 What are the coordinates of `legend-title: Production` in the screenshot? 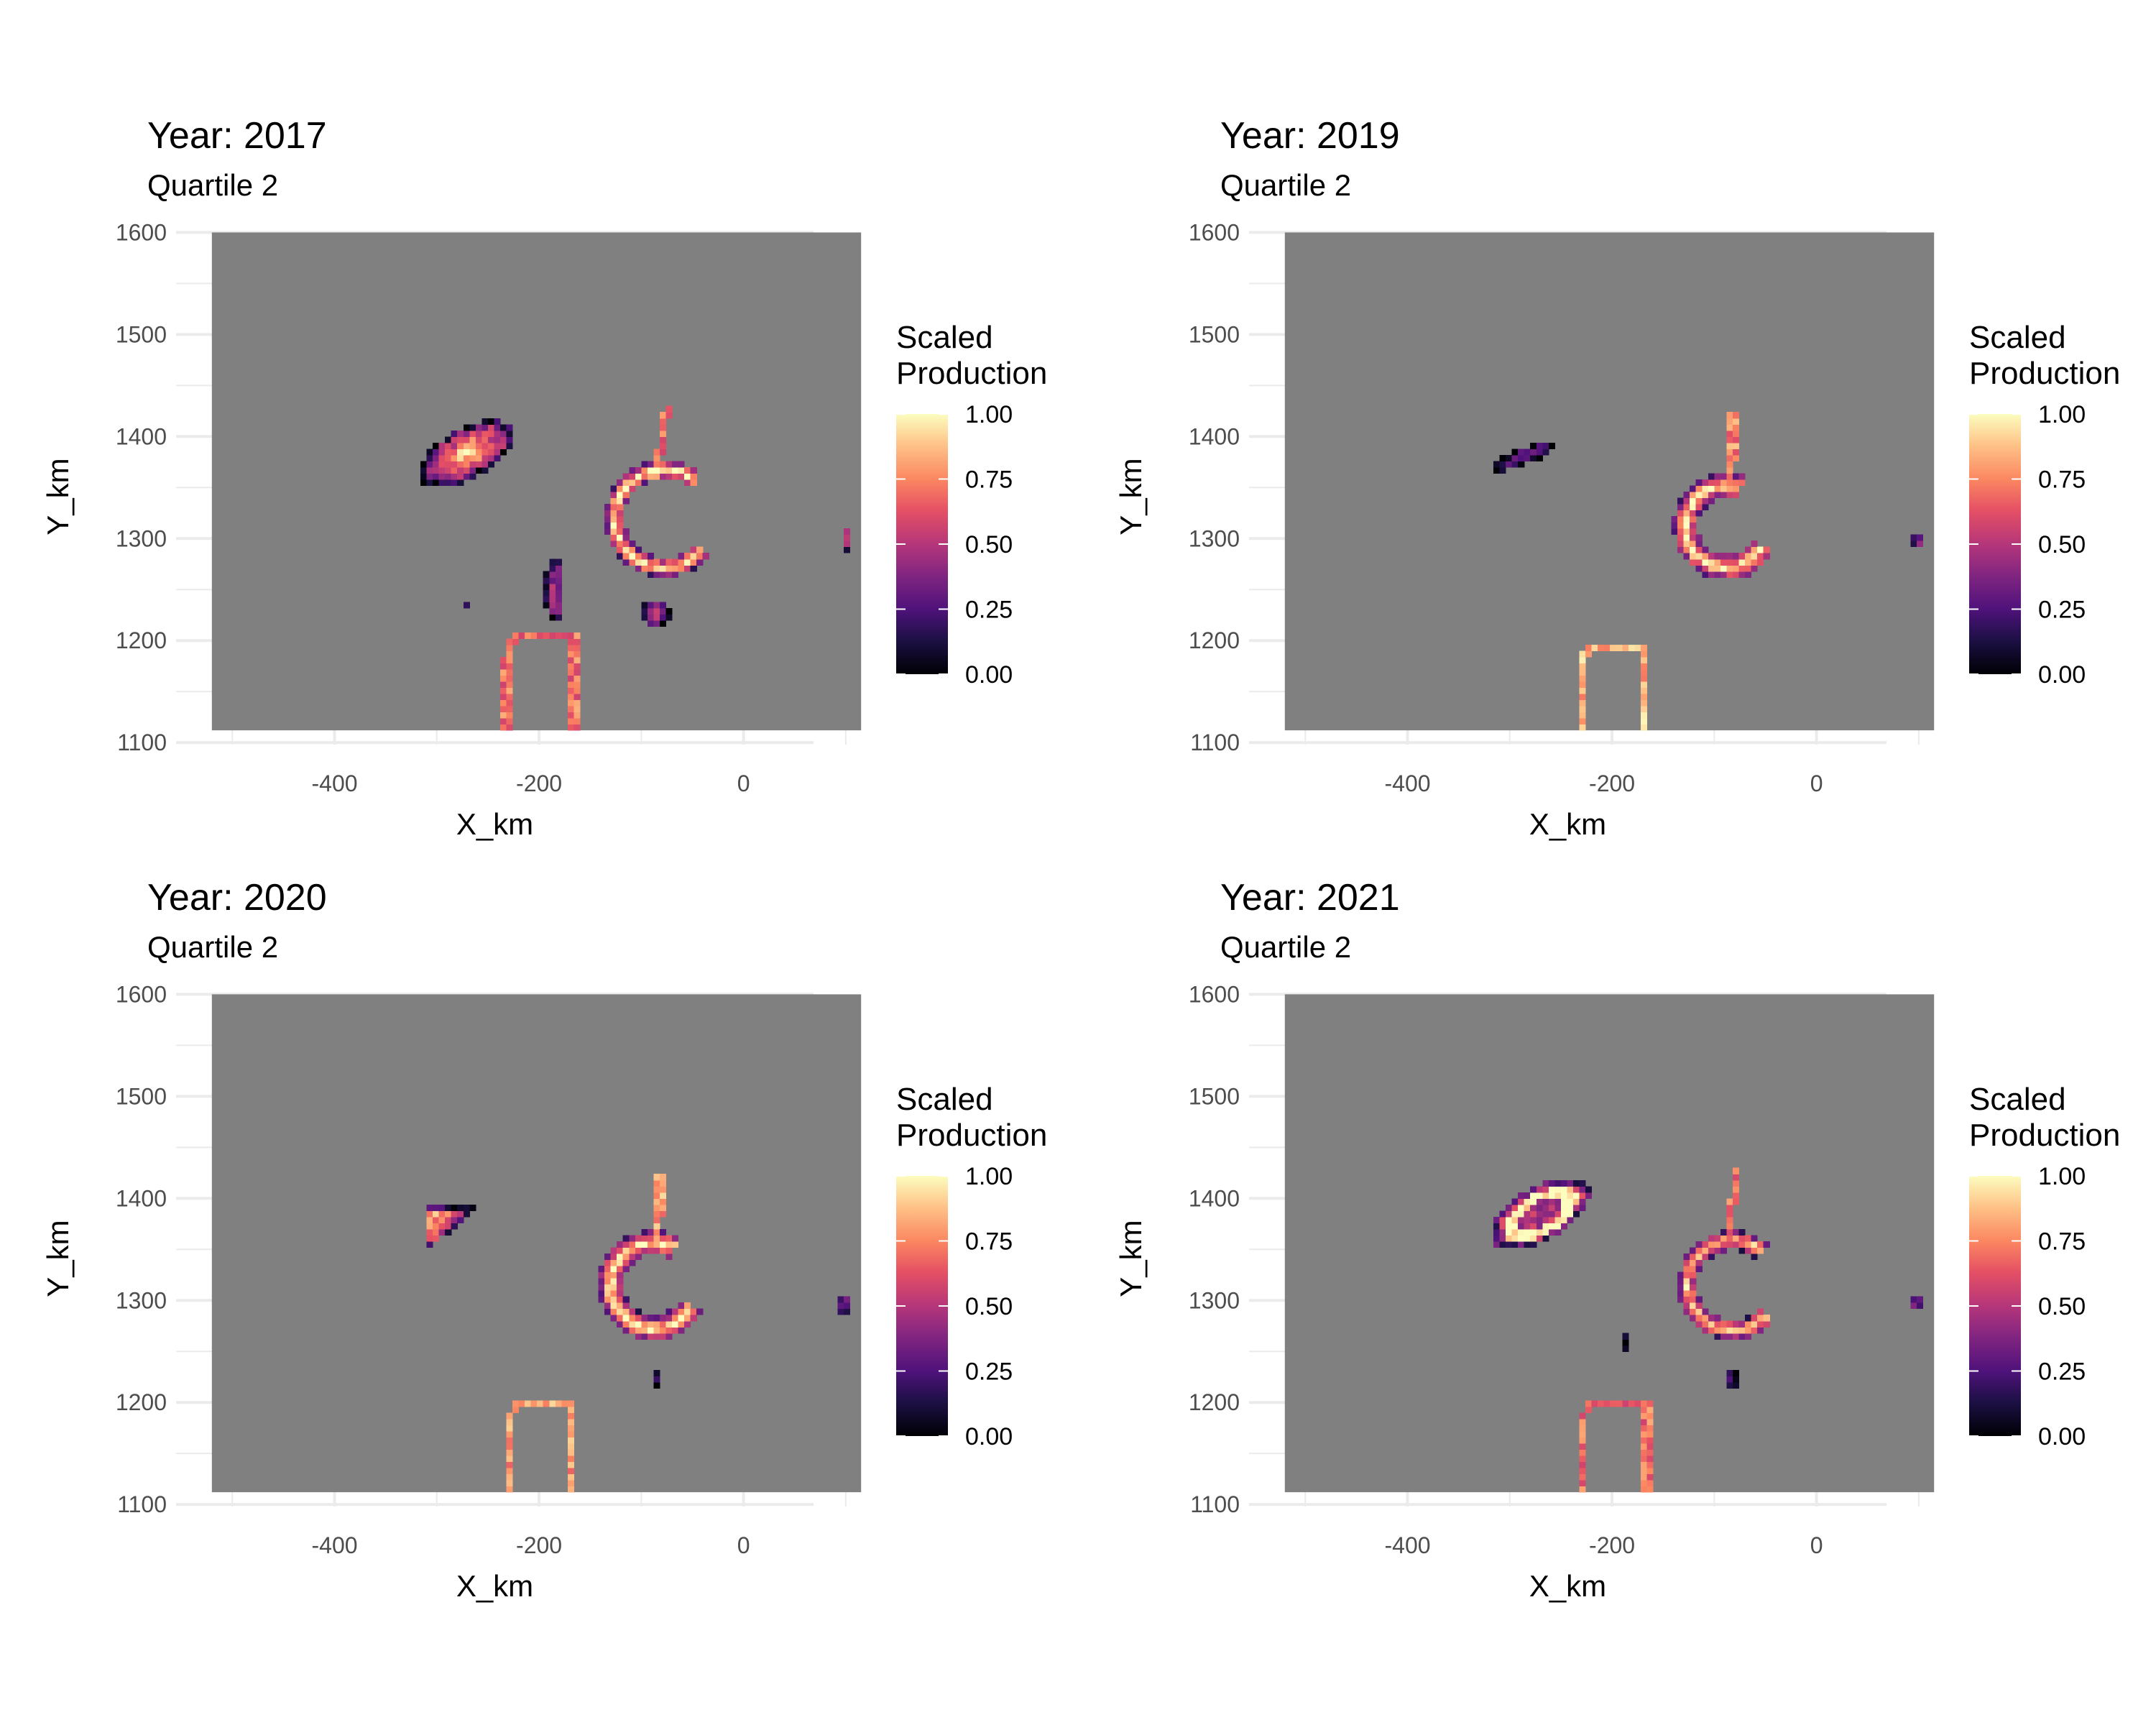 It's located at (2044, 373).